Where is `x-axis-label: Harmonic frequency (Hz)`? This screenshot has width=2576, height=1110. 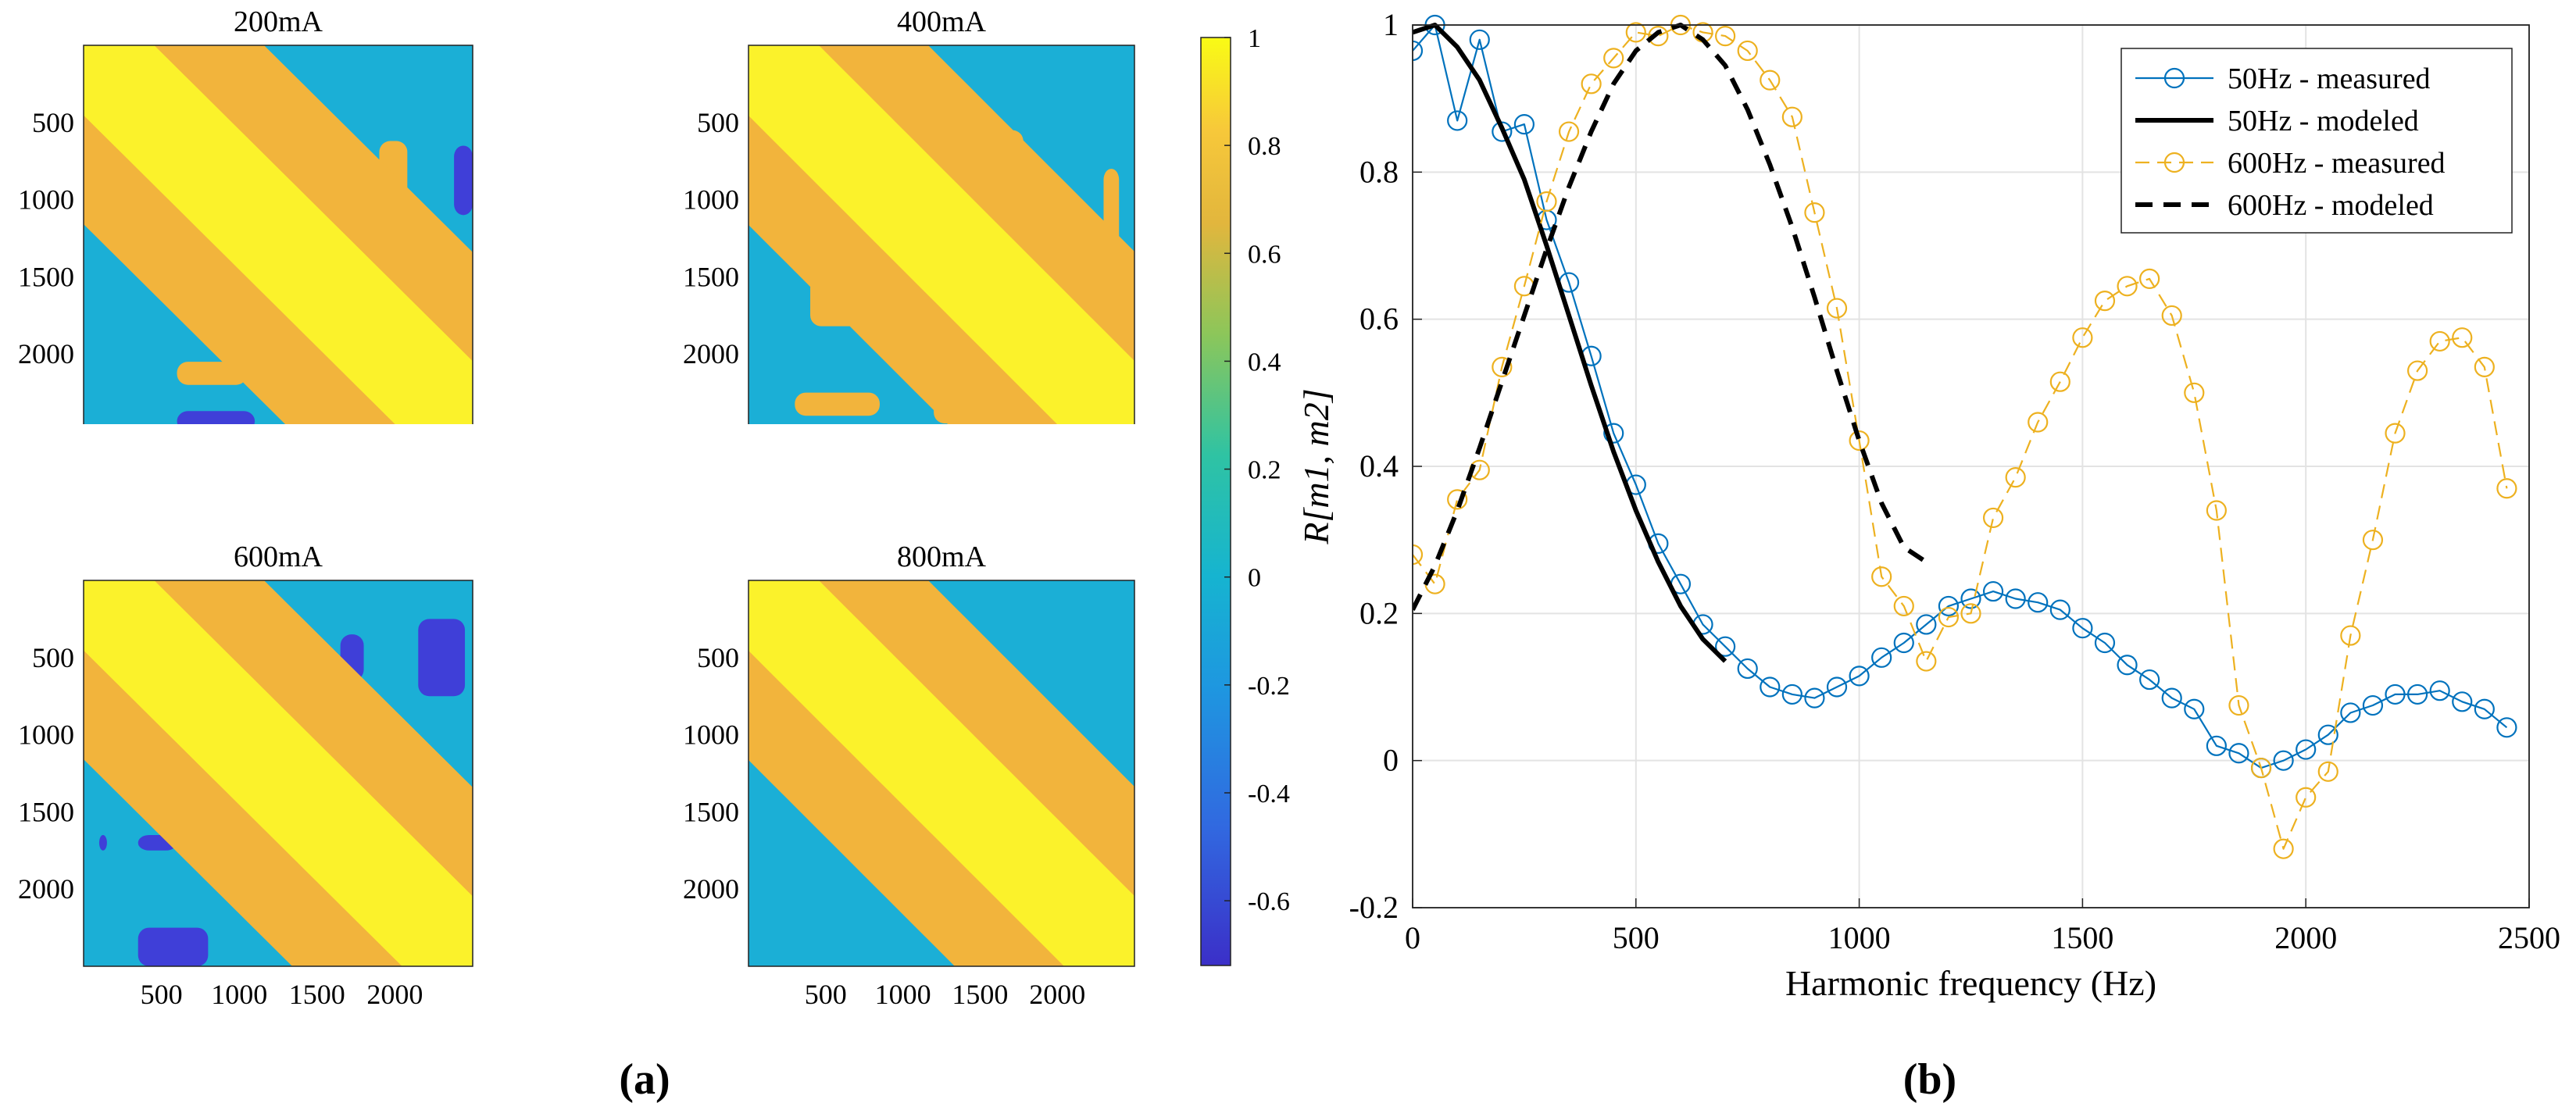
x-axis-label: Harmonic frequency (Hz) is located at coordinates (1971, 983).